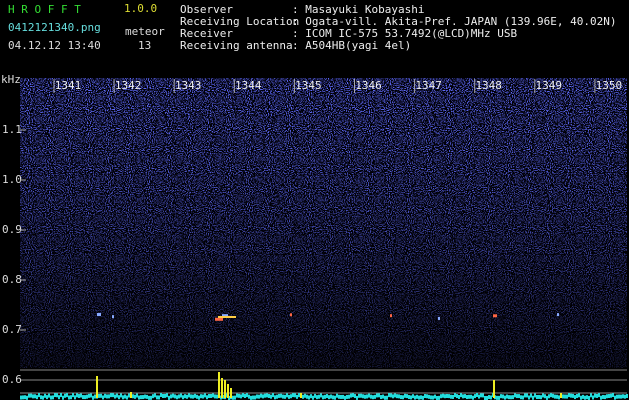 Image resolution: width=629 pixels, height=400 pixels. Describe the element at coordinates (248, 85) in the screenshot. I see `time-tick-label: 1344` at that location.